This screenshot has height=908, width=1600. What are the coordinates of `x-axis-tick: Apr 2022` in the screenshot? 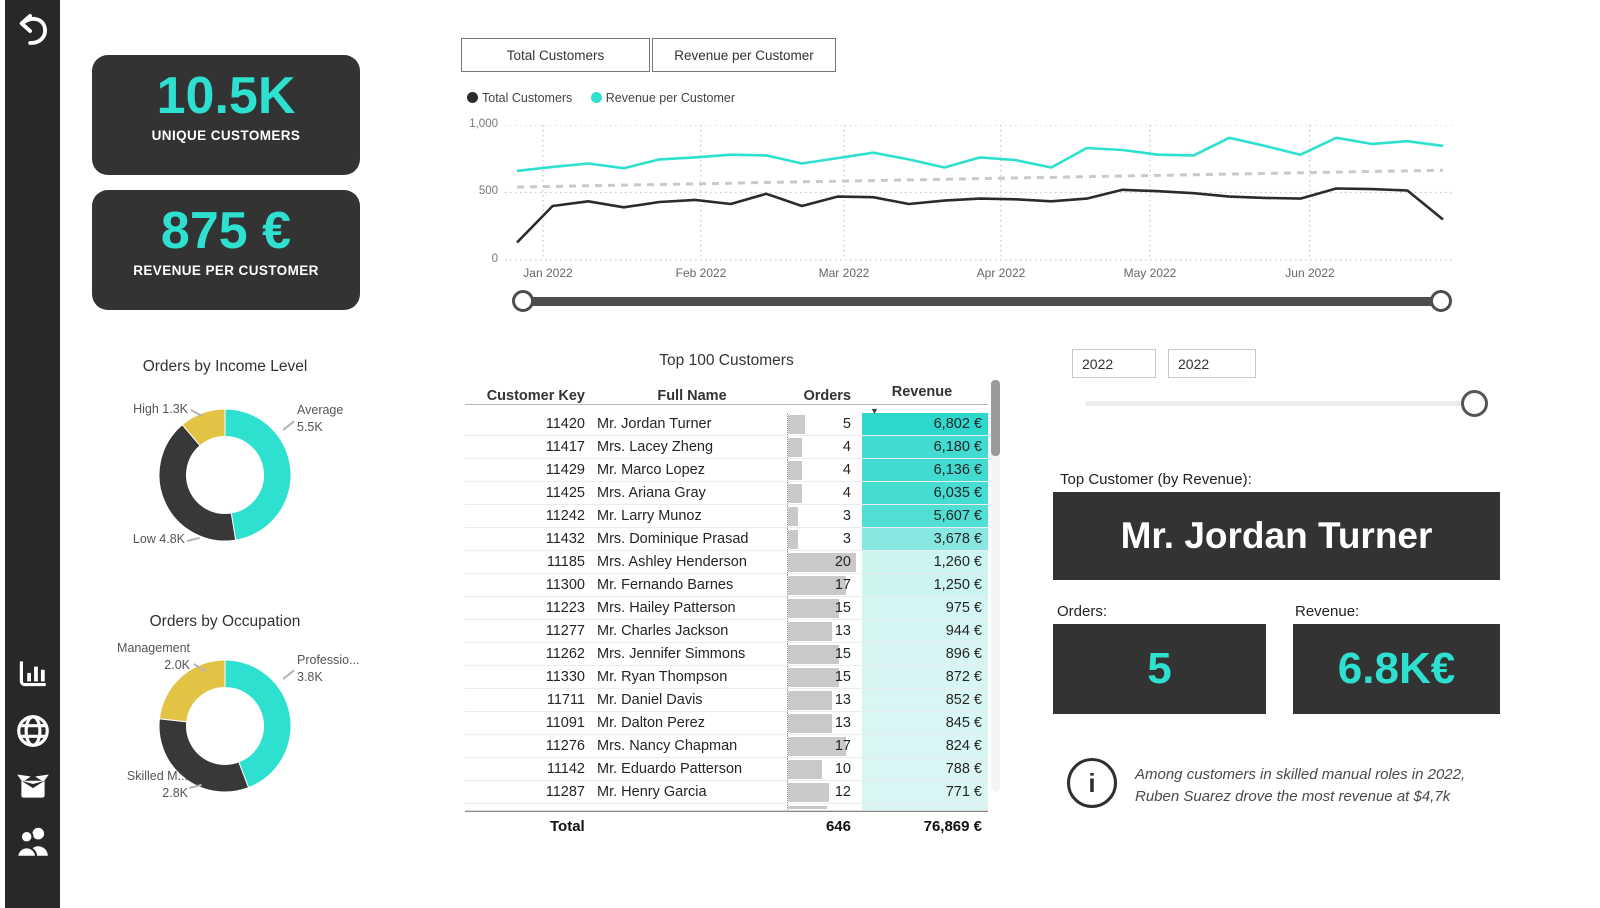 It's located at (1001, 273).